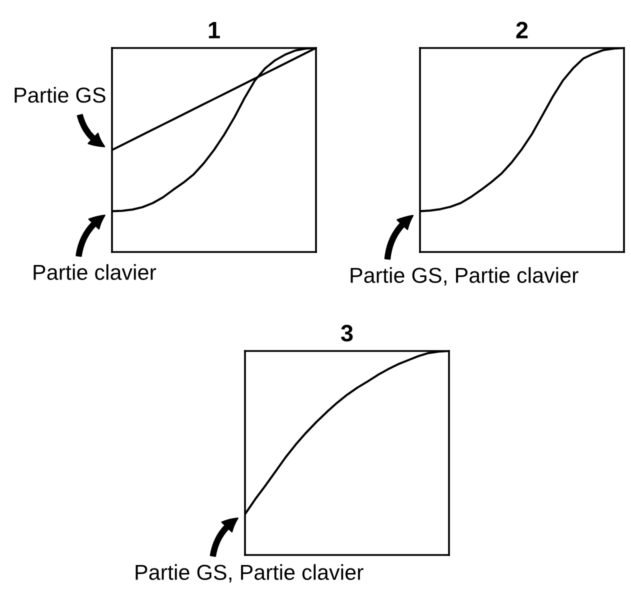 The image size is (631, 590). I want to click on annotation: Partie GS, Partie clavier, so click(250, 573).